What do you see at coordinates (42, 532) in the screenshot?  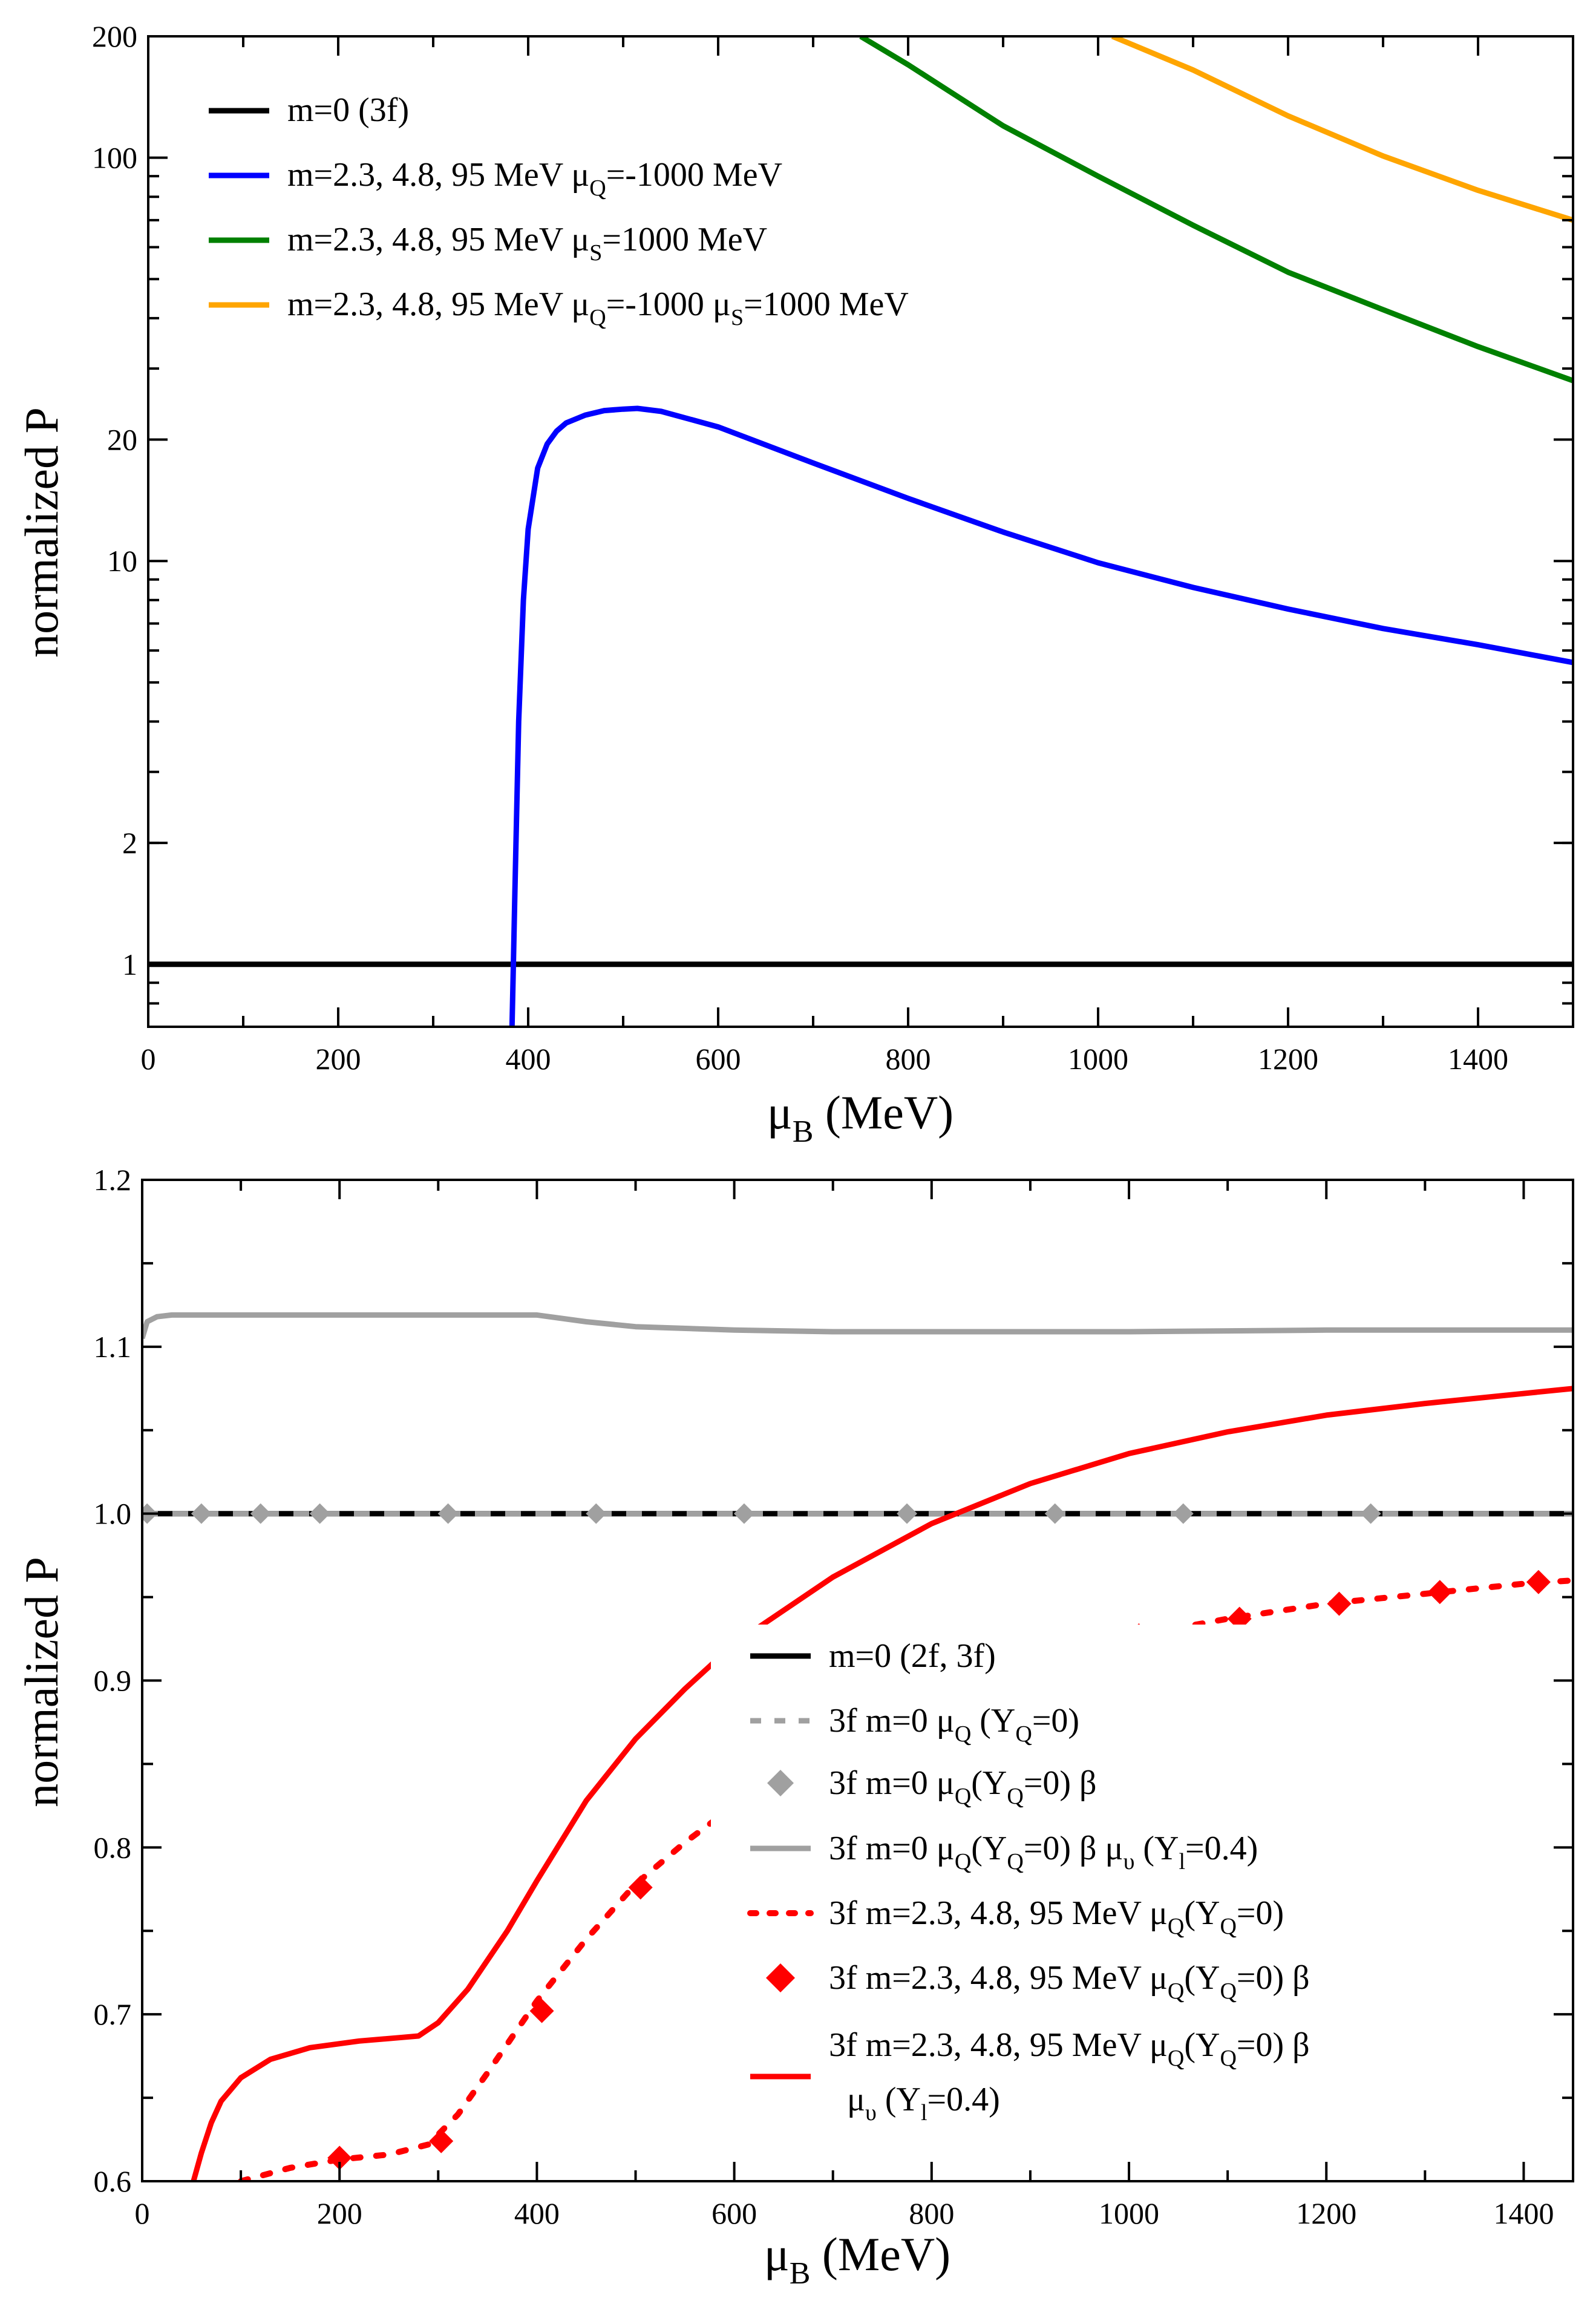 I see `y-axis-label-top: normalized P` at bounding box center [42, 532].